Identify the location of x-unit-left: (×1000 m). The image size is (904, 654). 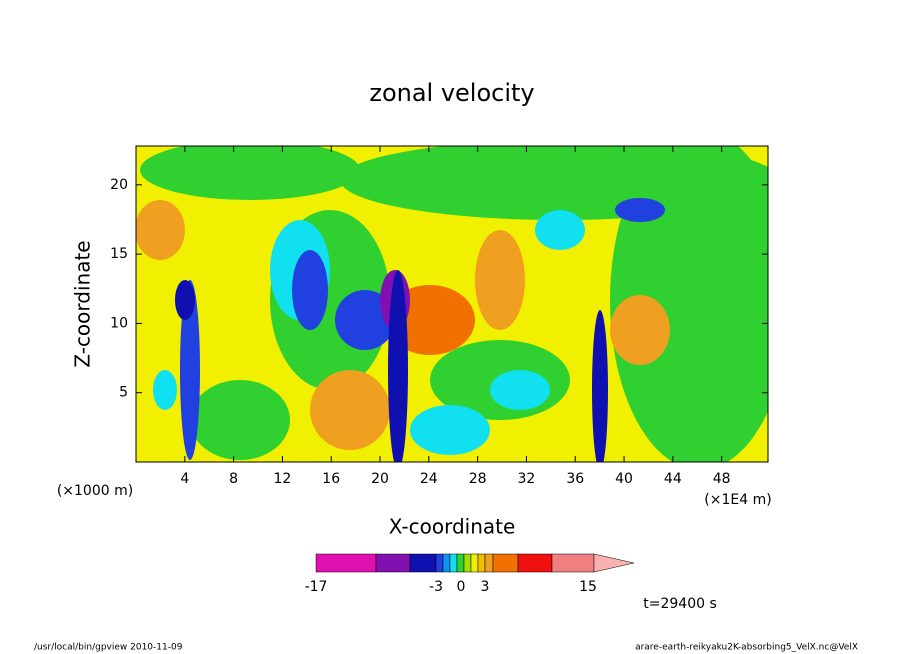
(95, 491).